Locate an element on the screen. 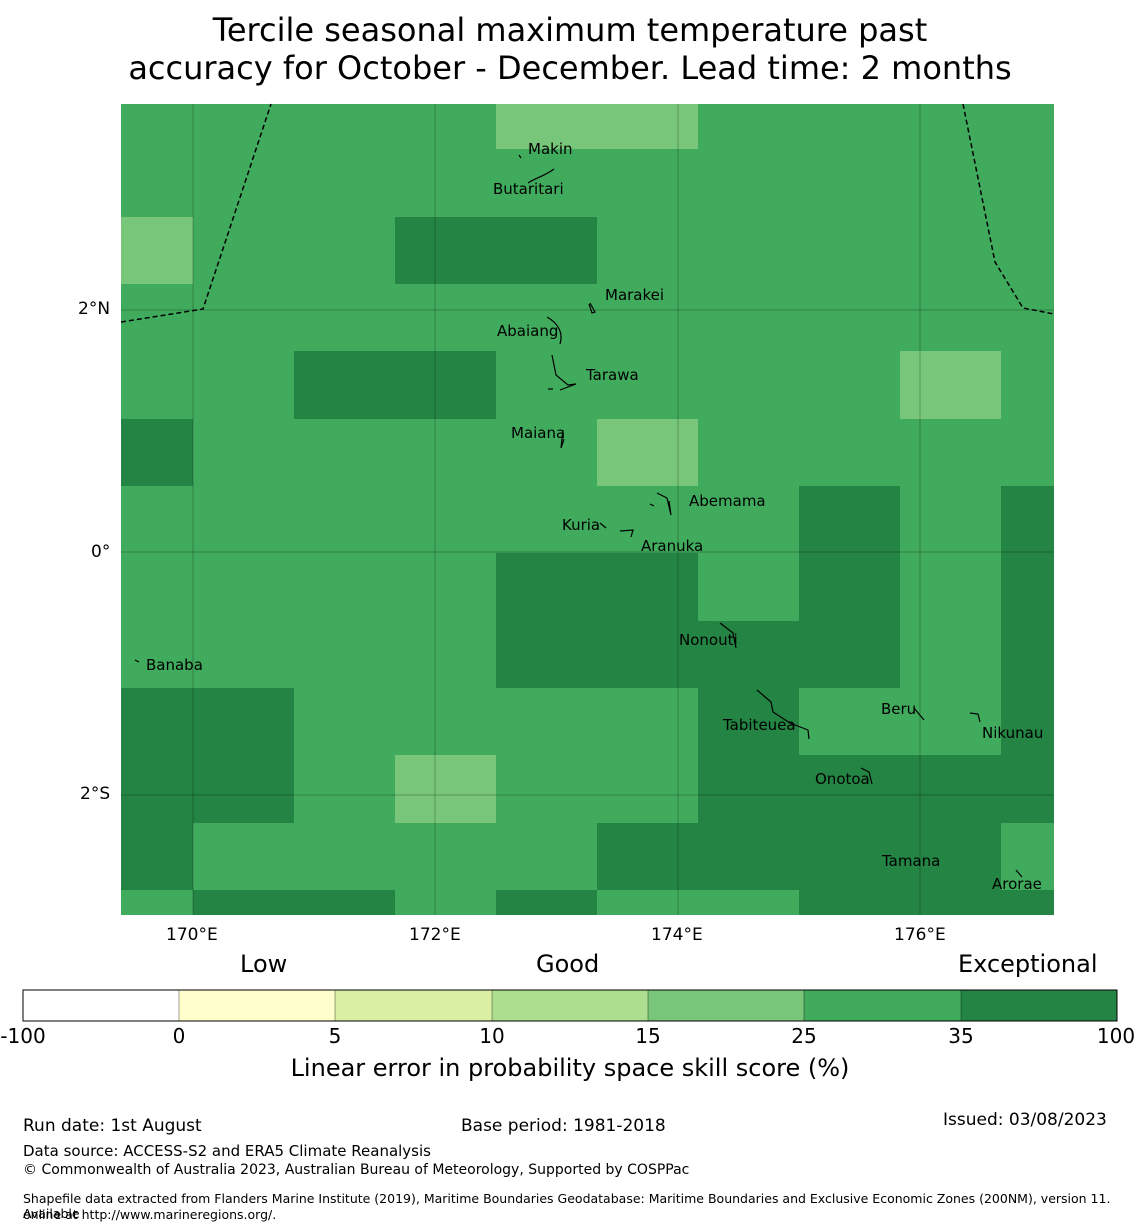  colorbar-tick: 100 is located at coordinates (1116, 1036).